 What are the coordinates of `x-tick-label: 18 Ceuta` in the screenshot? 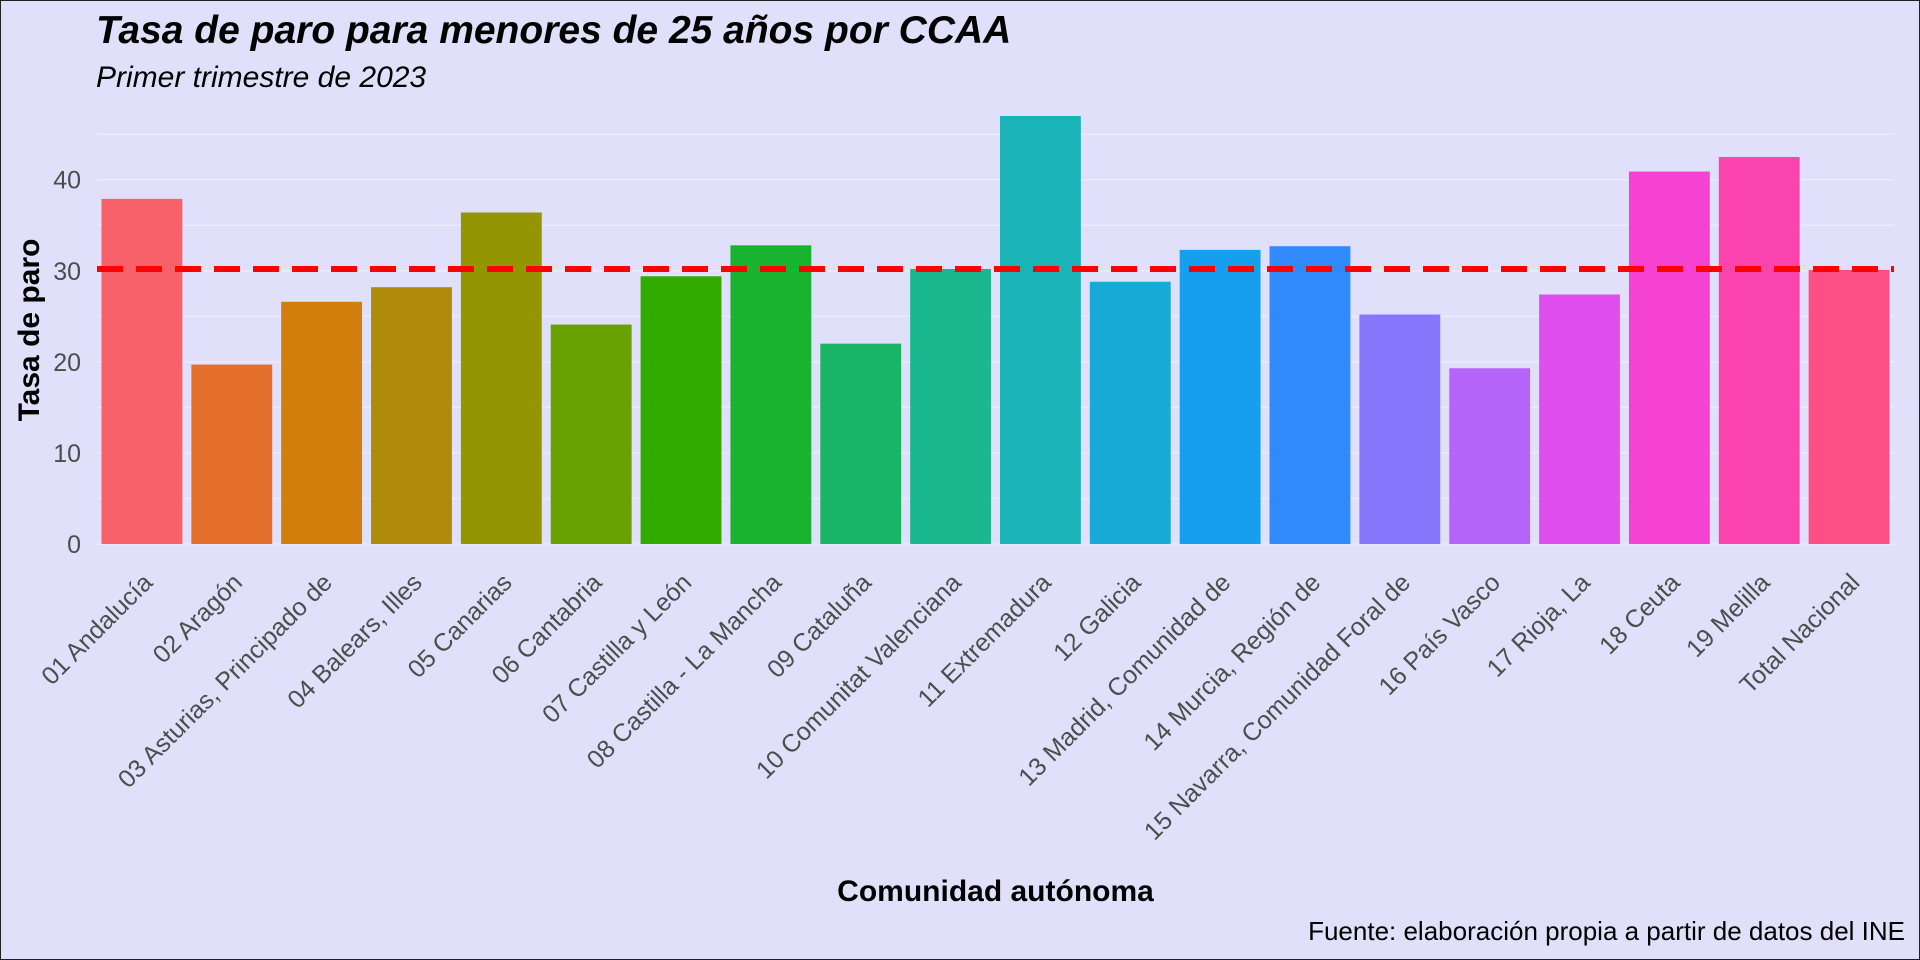 It's located at (1640, 614).